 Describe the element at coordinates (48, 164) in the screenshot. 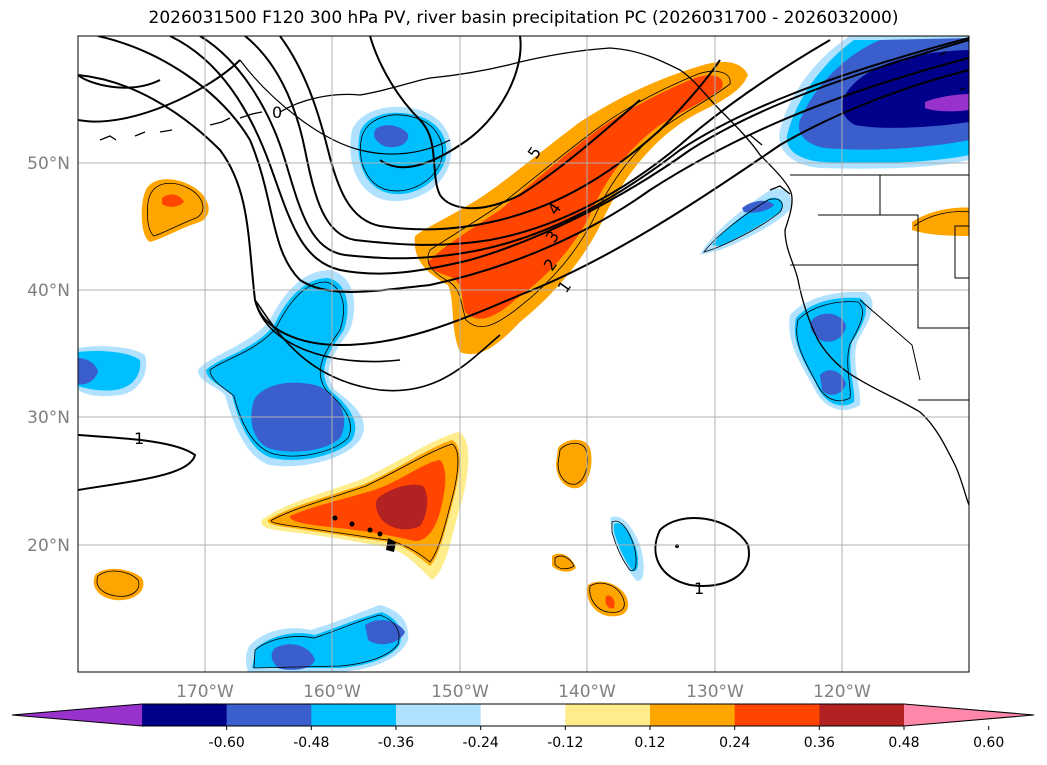

I see `lat-label: 50°N` at that location.